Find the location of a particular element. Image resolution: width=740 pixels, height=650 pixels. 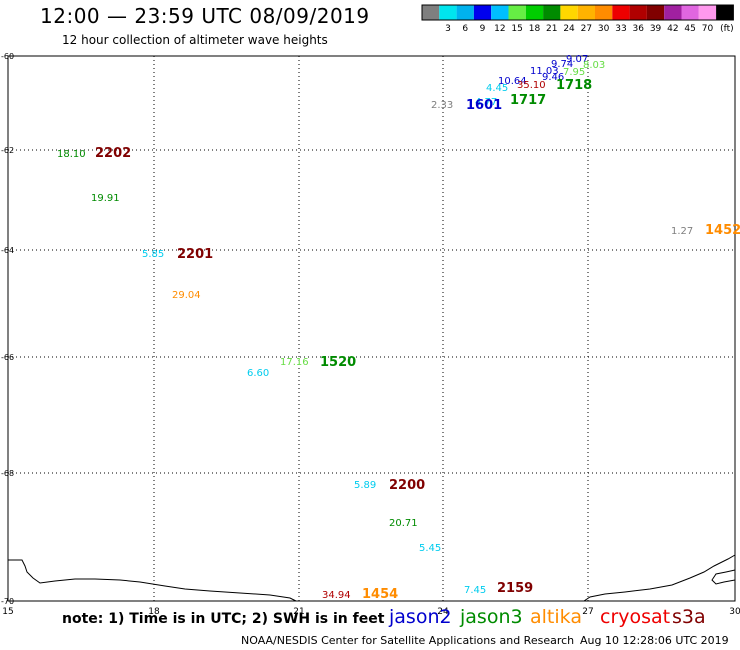

wave-height-label: 10.64 is located at coordinates (512, 81).